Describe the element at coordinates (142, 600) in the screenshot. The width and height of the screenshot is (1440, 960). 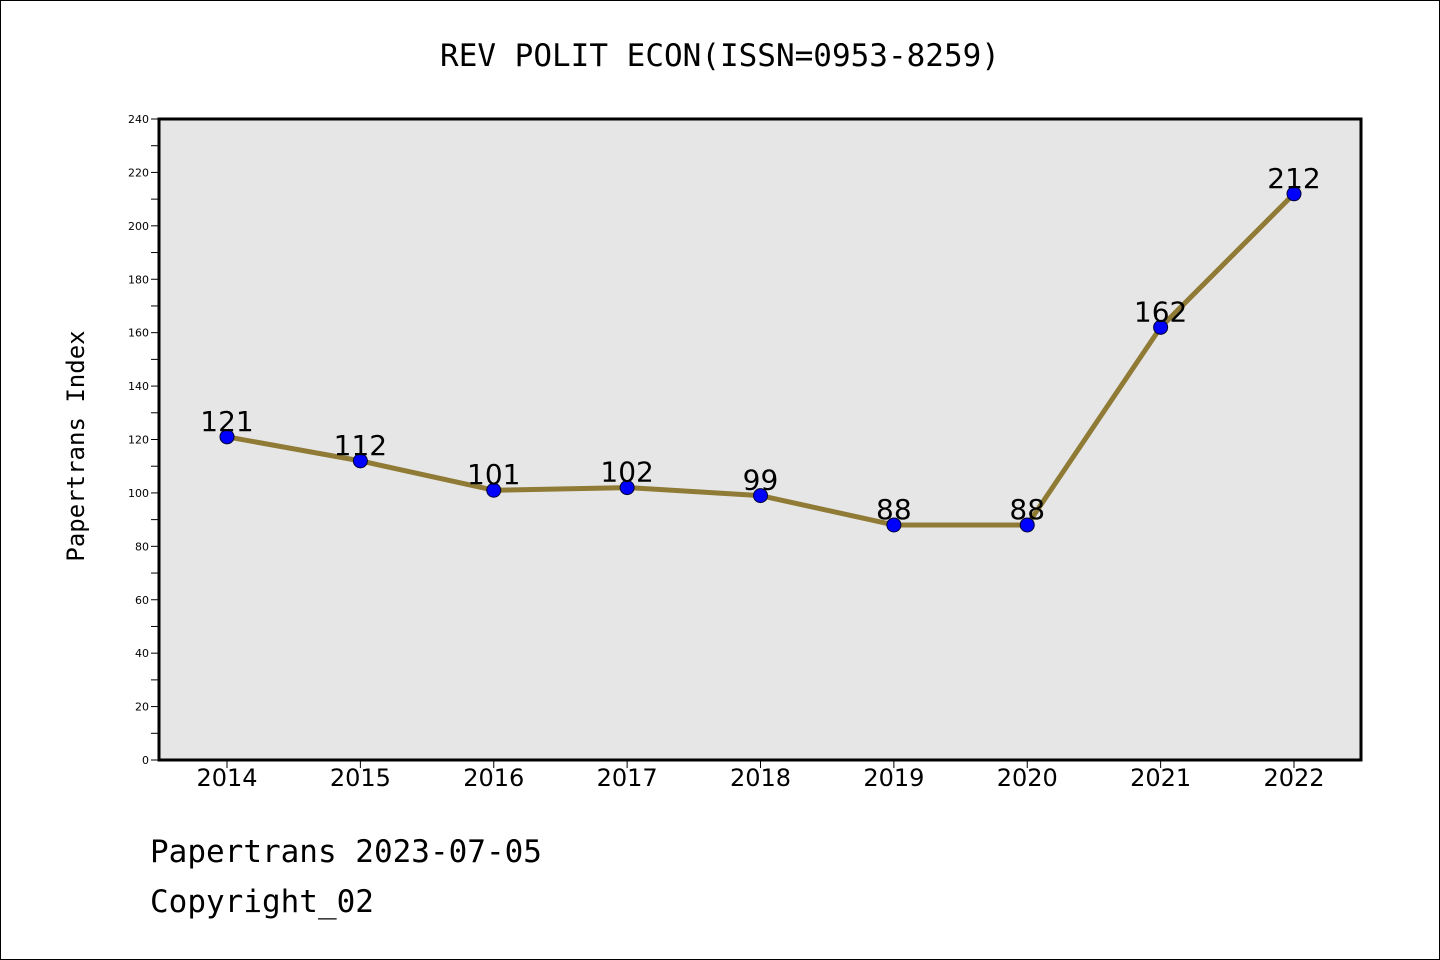
I see `y-tick-label: 60` at that location.